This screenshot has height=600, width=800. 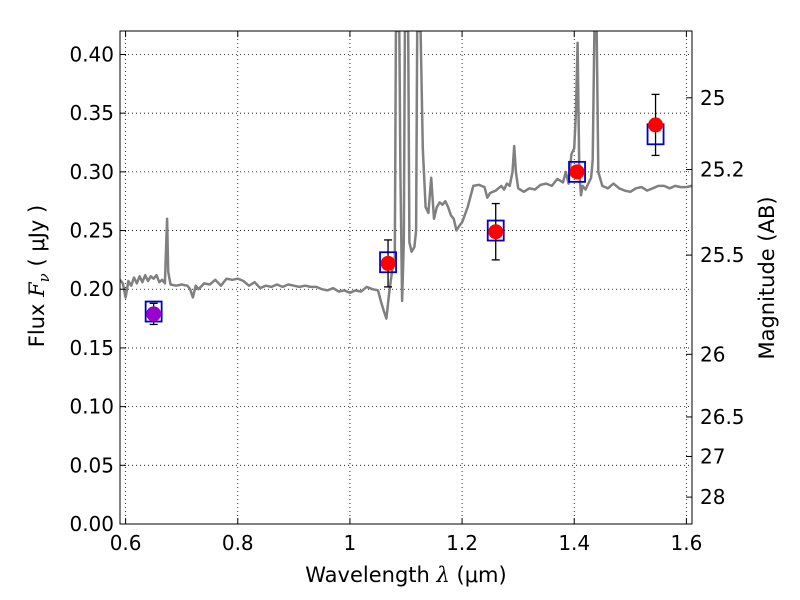 I want to click on y-tick-label: 0.10, so click(x=91, y=407).